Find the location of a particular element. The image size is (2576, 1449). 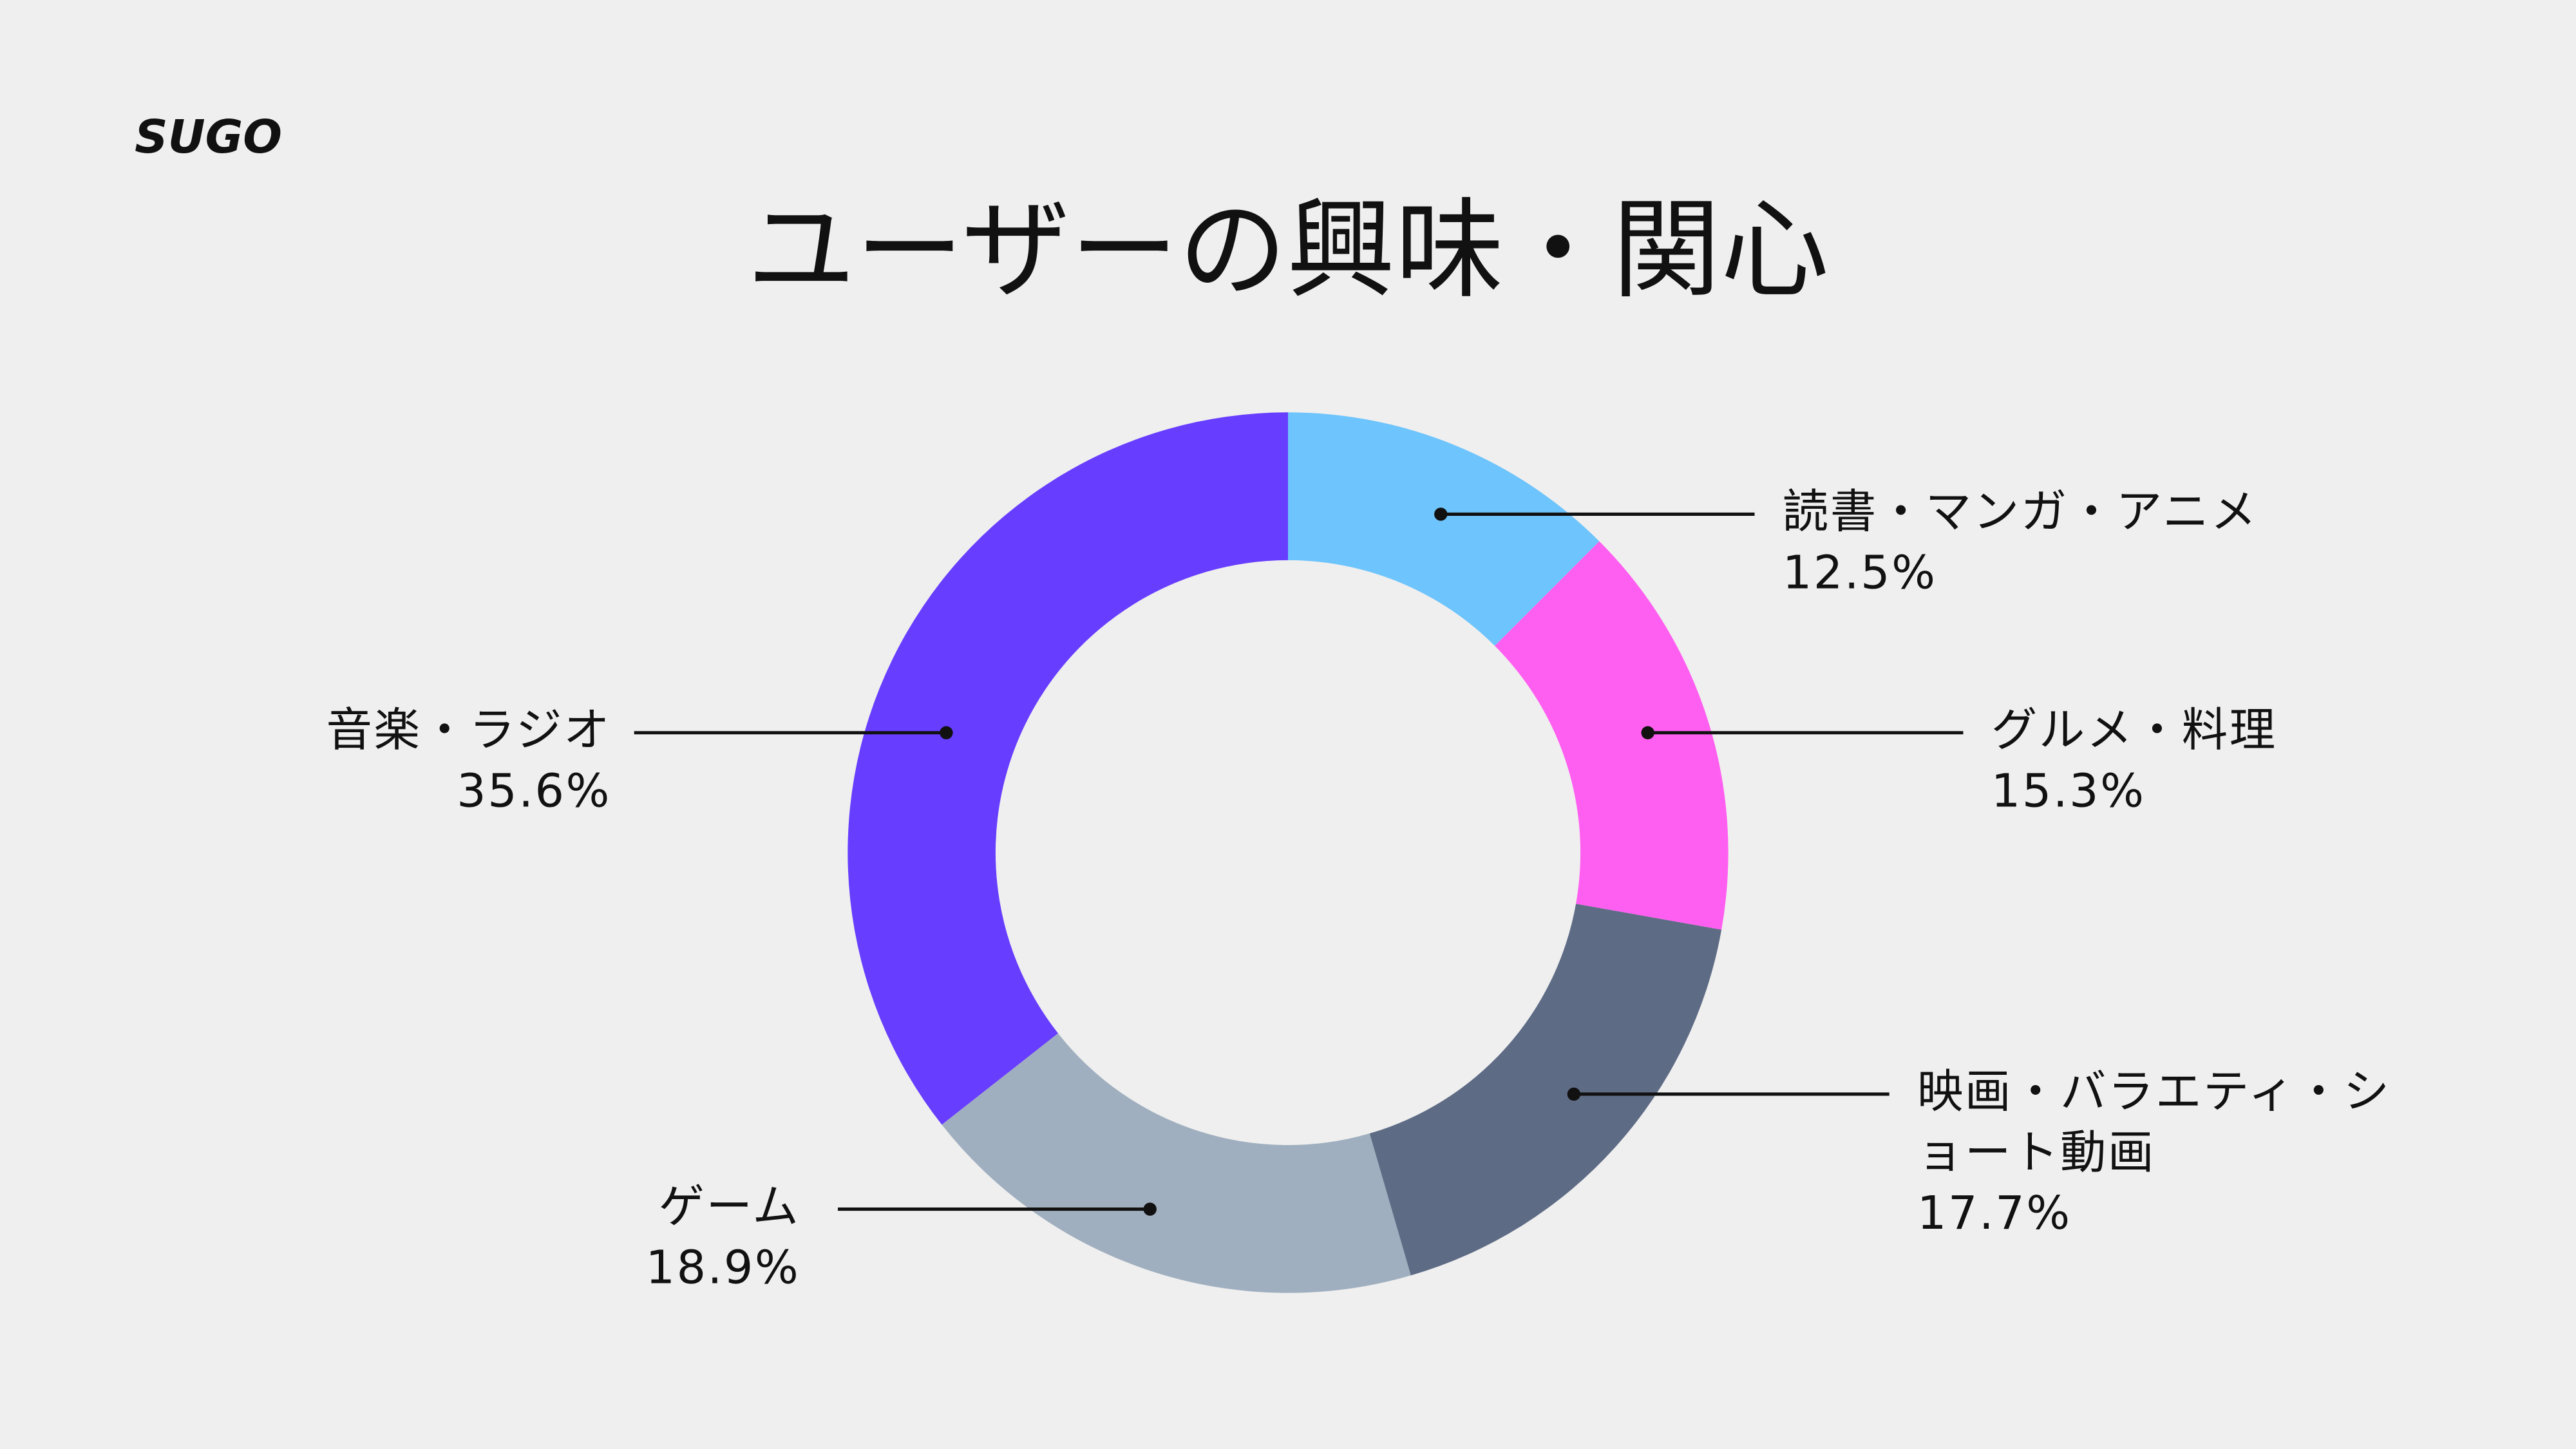

label-box: 読書・マンガ・アニメ 12.5% is located at coordinates (2021, 542).